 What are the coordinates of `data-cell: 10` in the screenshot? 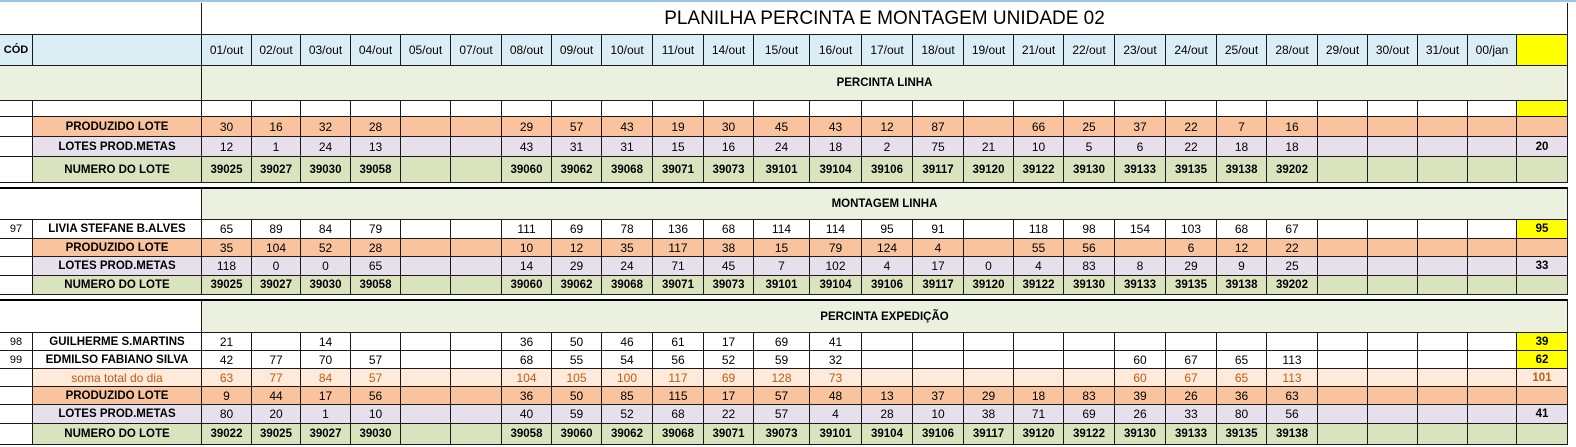 It's located at (1039, 147).